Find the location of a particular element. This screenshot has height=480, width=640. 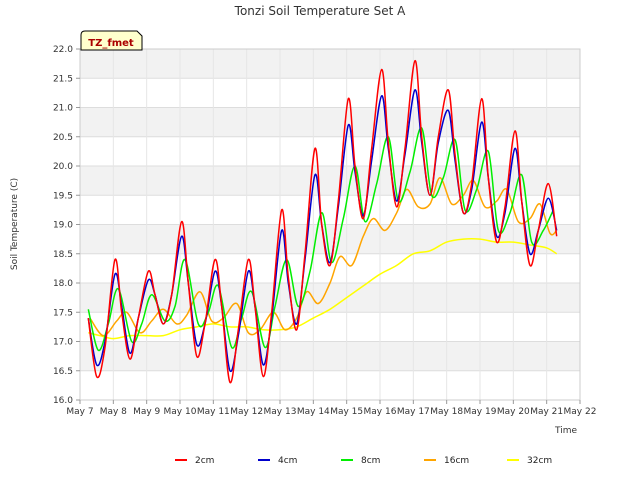

dataset-tag: TZ_fmet is located at coordinates (111, 40).